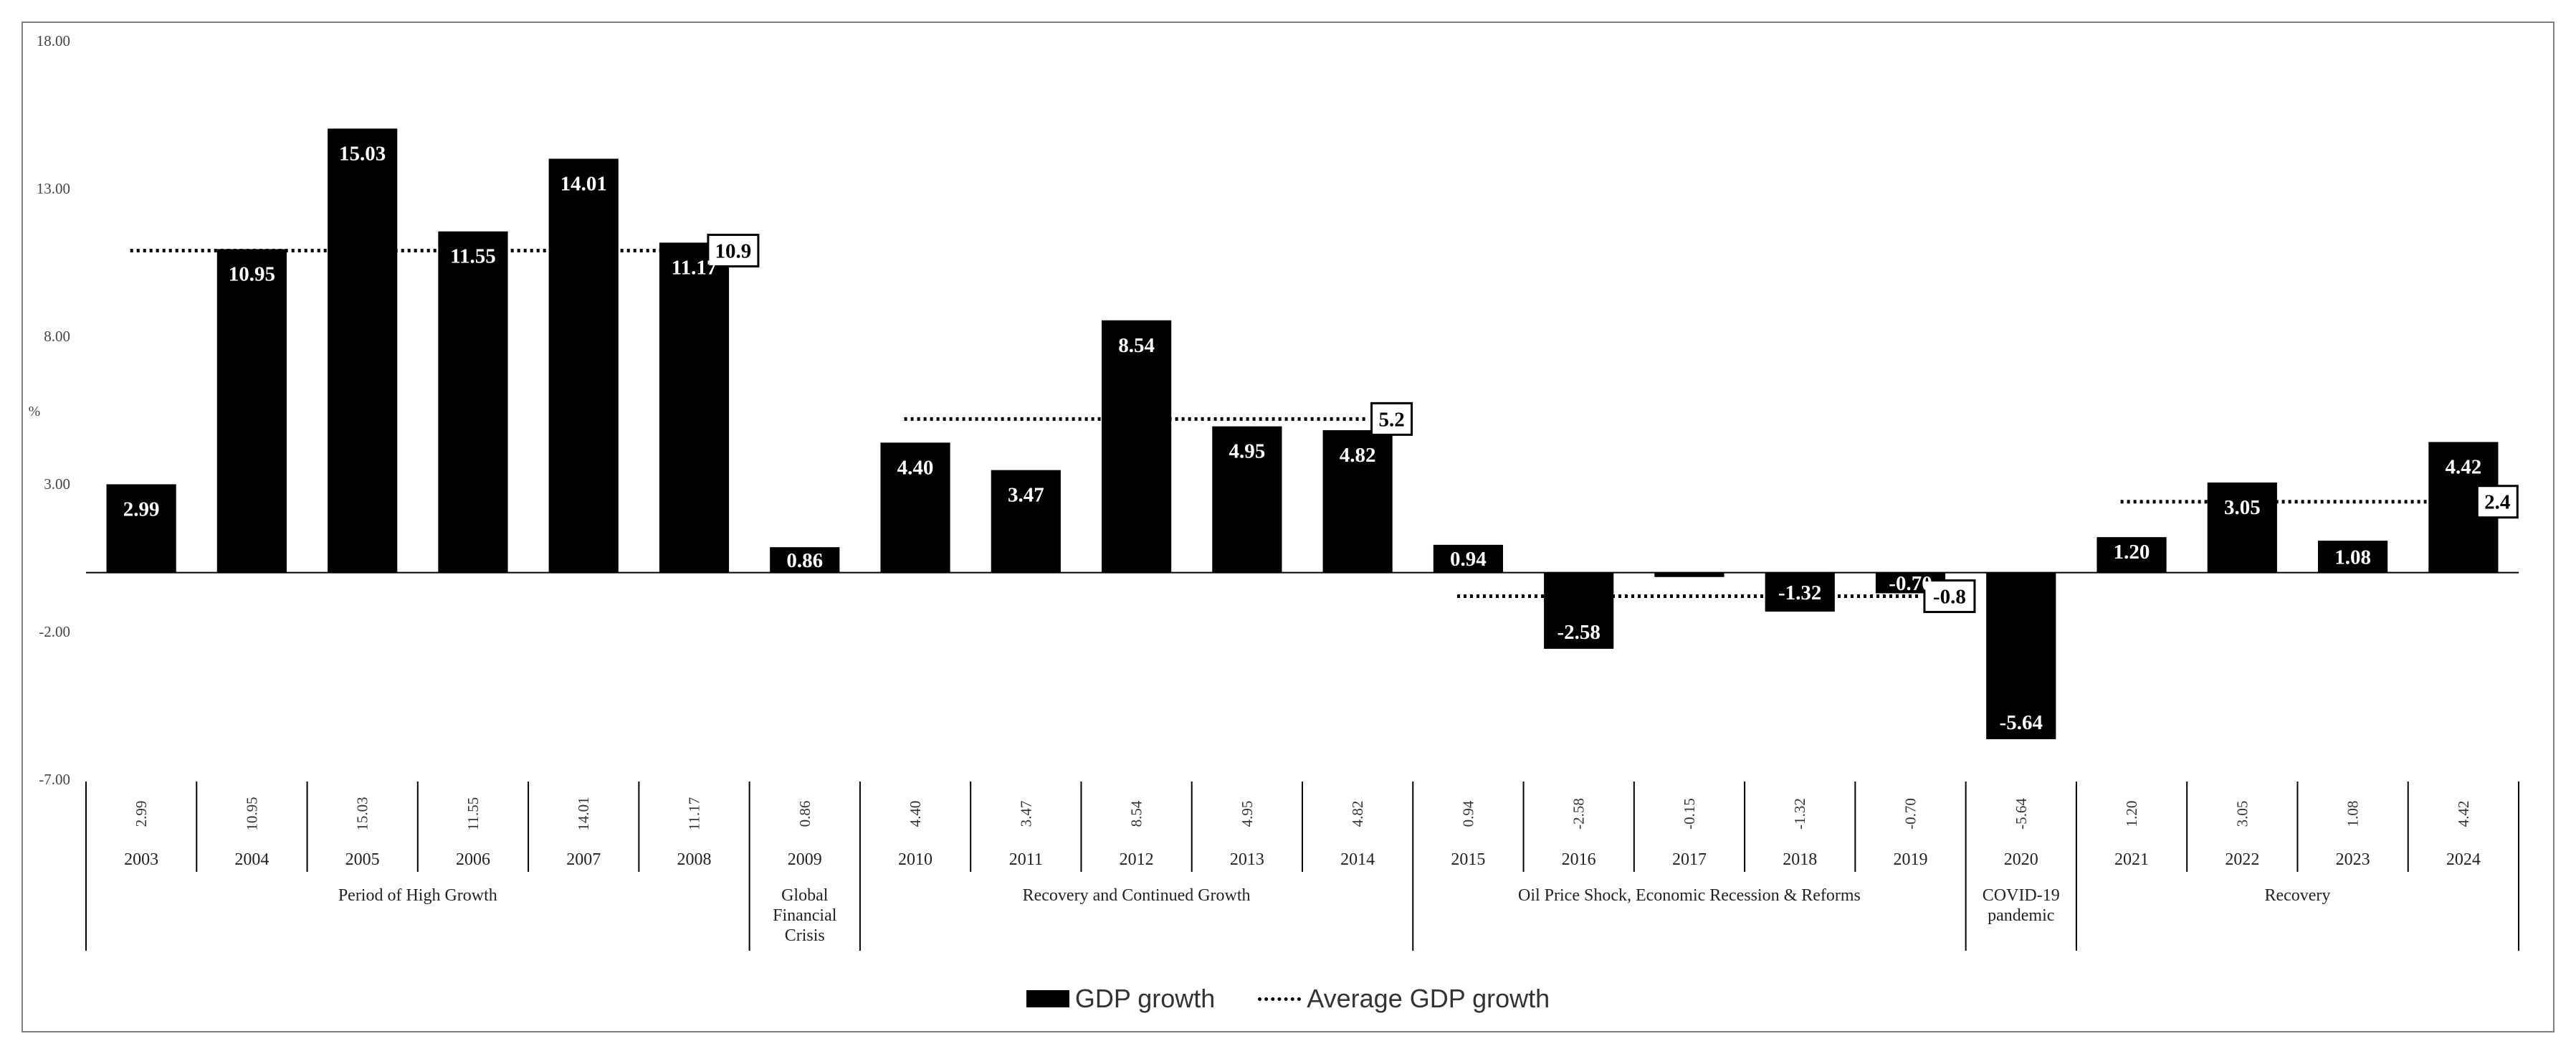  I want to click on year-label: 2023, so click(2353, 859).